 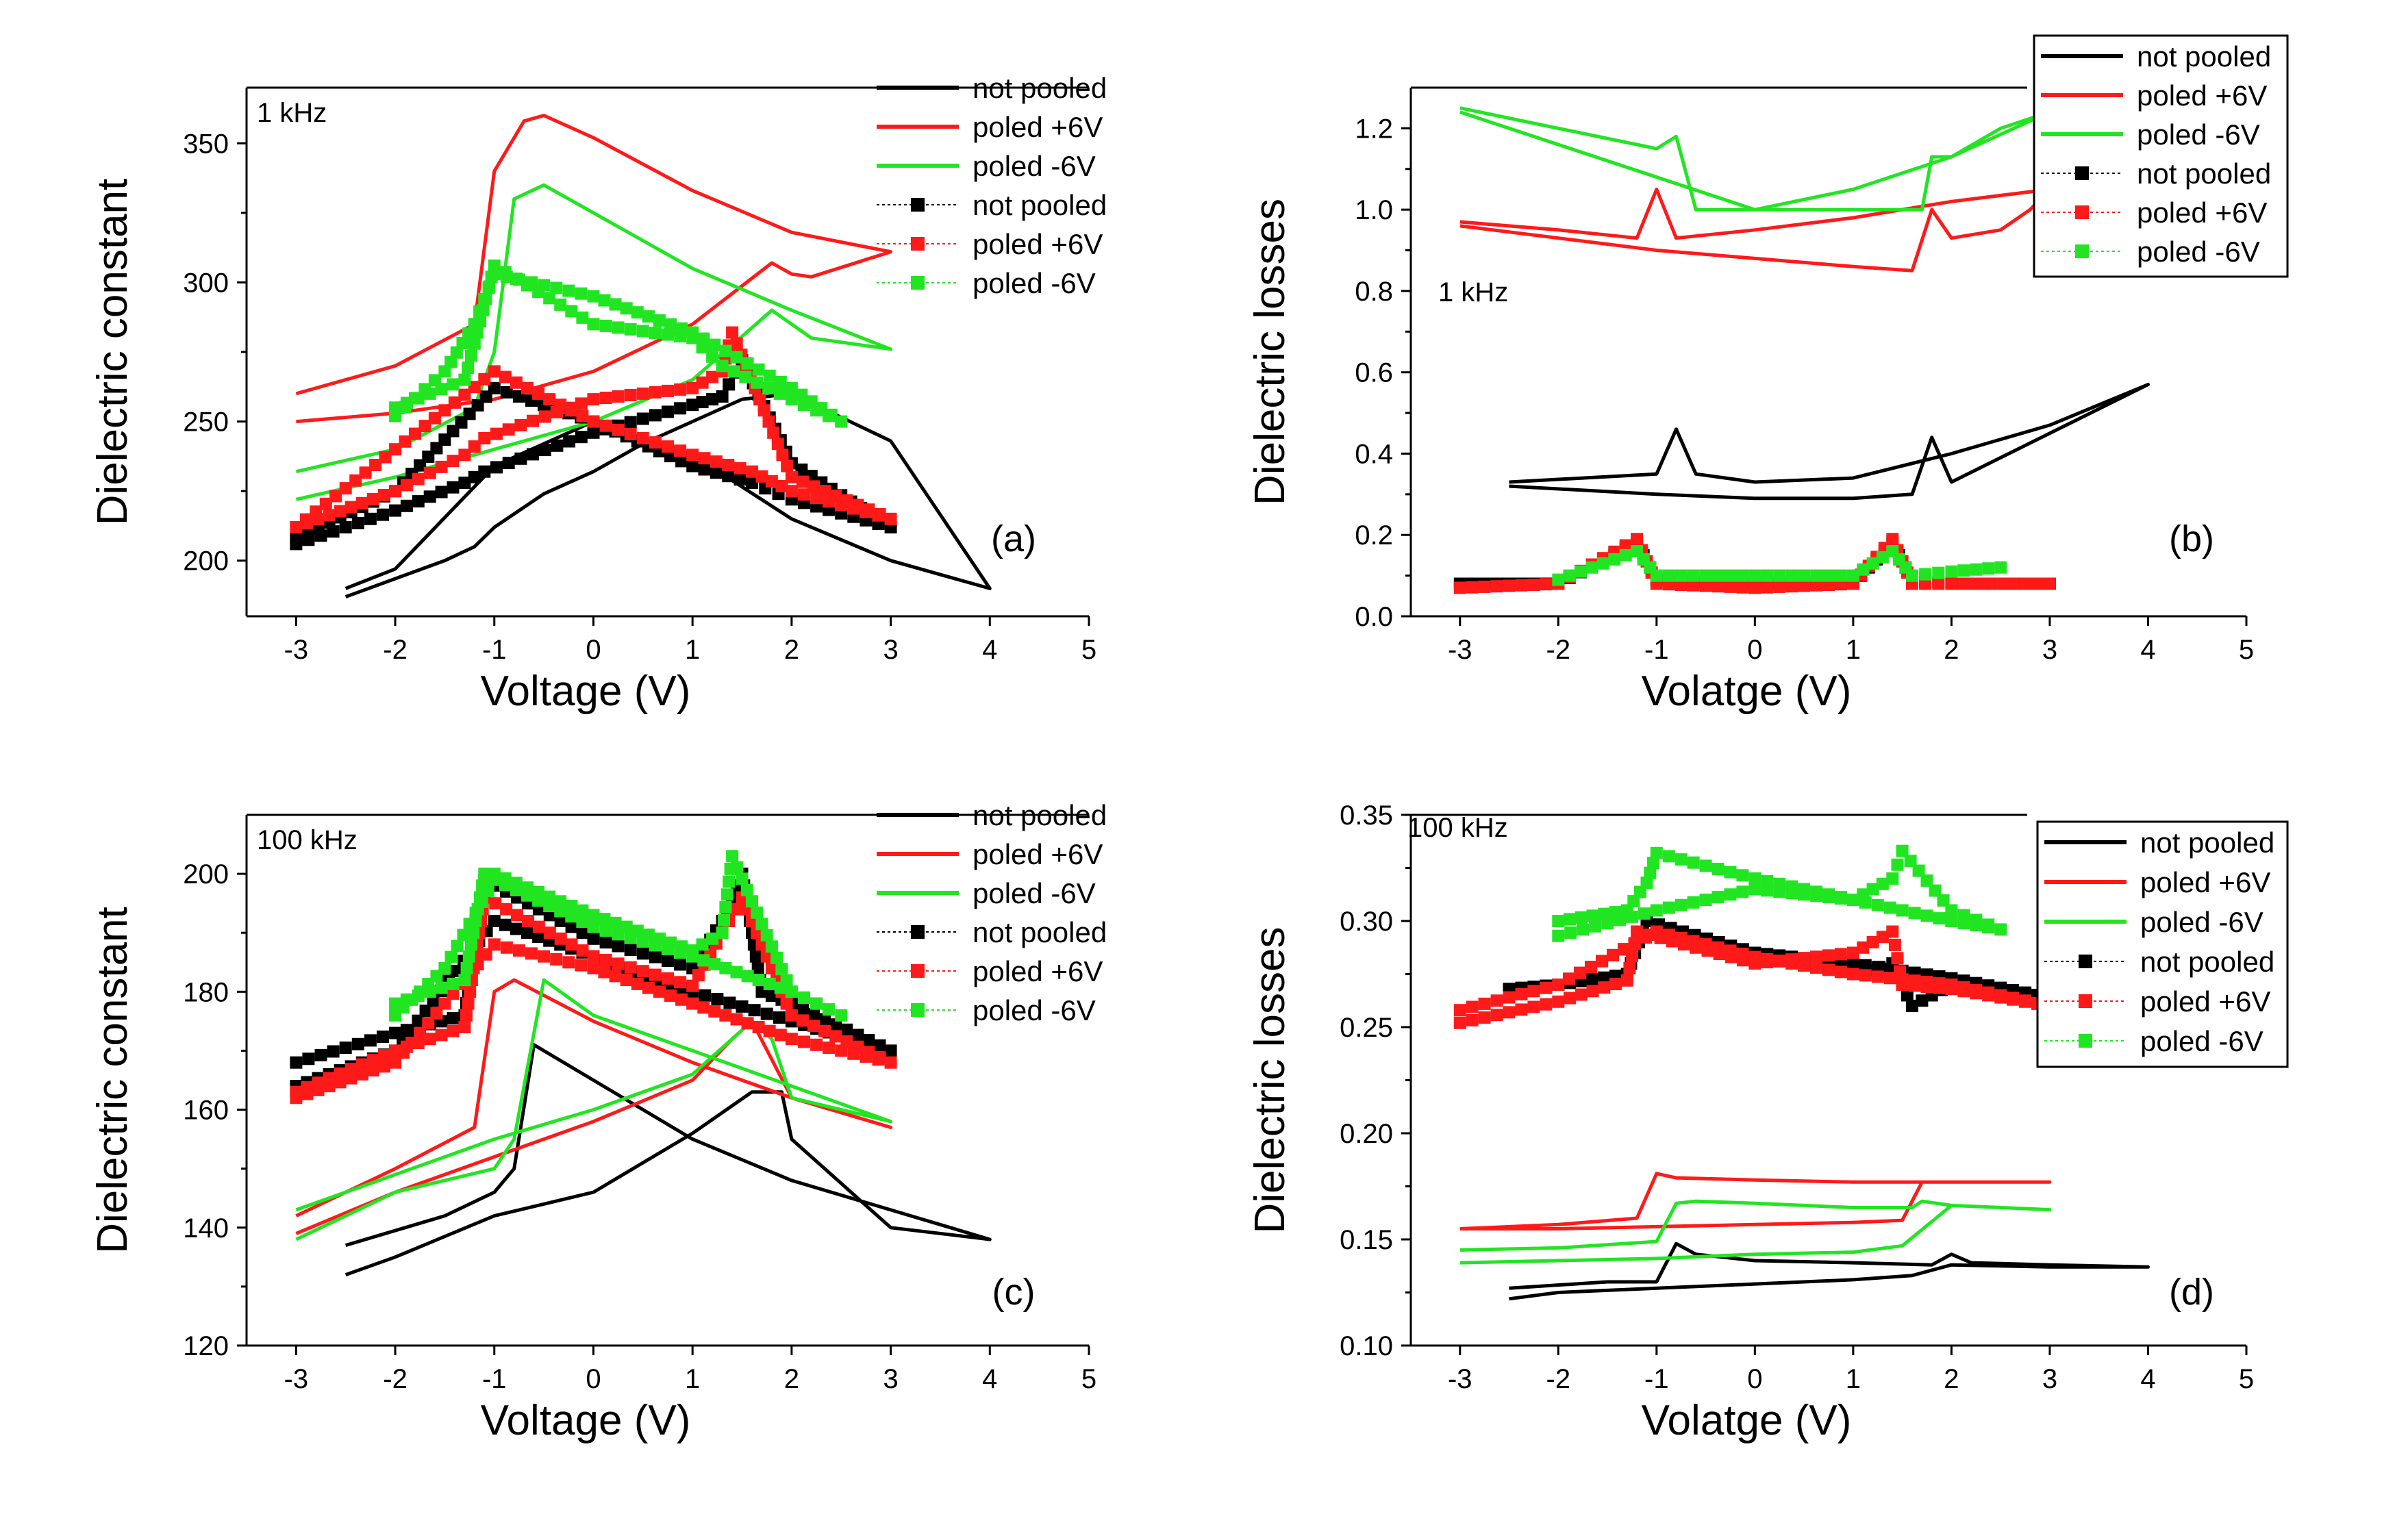 I want to click on x-tick-label: 3, so click(x=2049, y=650).